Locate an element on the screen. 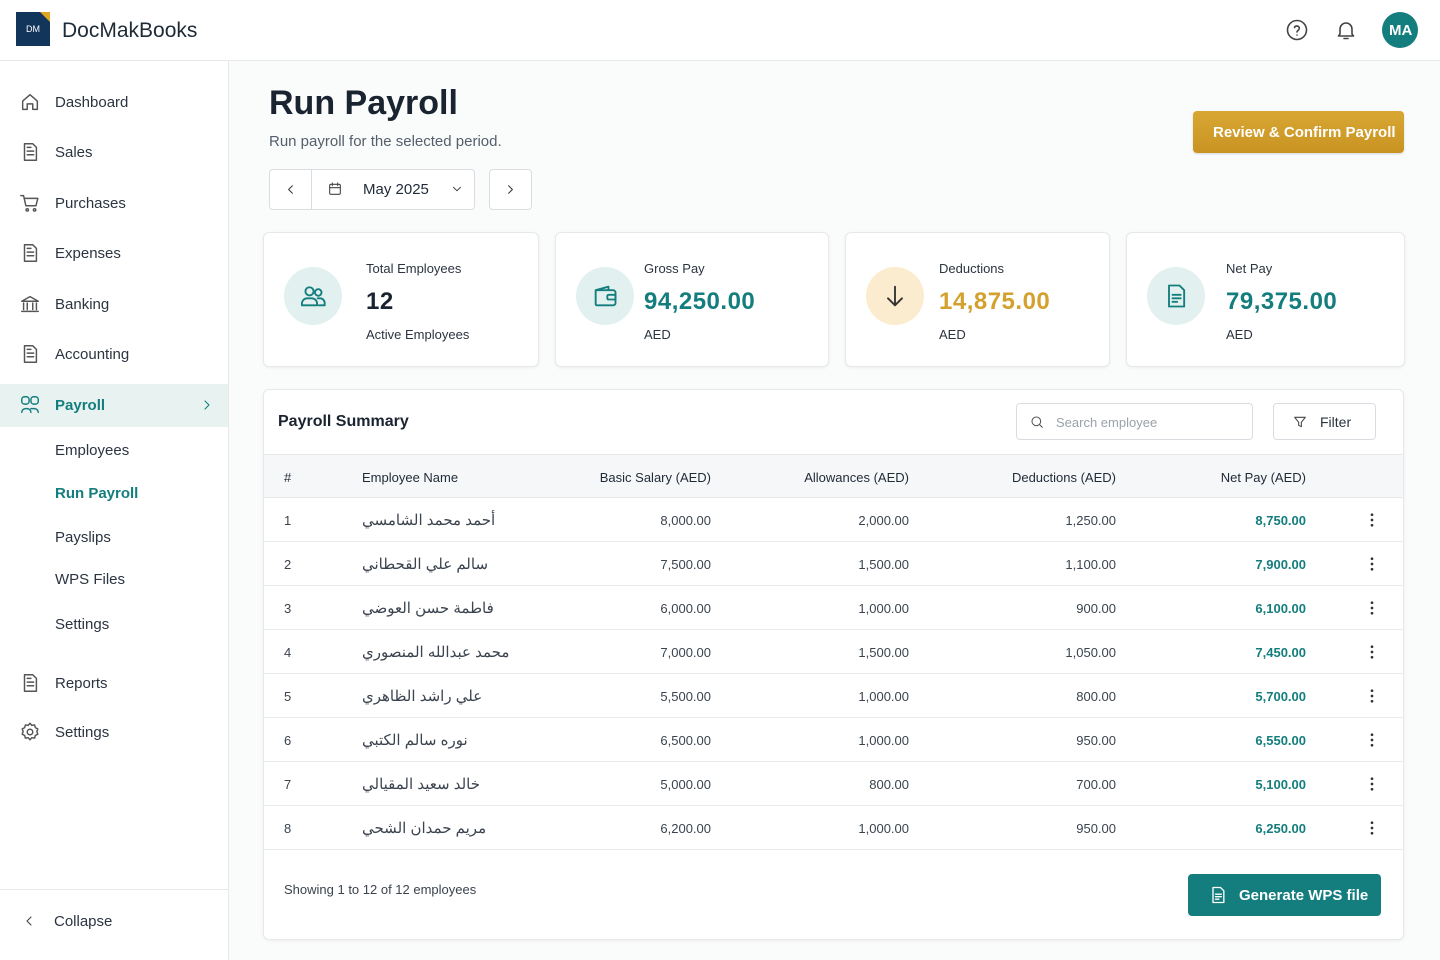 The width and height of the screenshot is (1440, 960). stat-icon-bg is located at coordinates (895, 296).